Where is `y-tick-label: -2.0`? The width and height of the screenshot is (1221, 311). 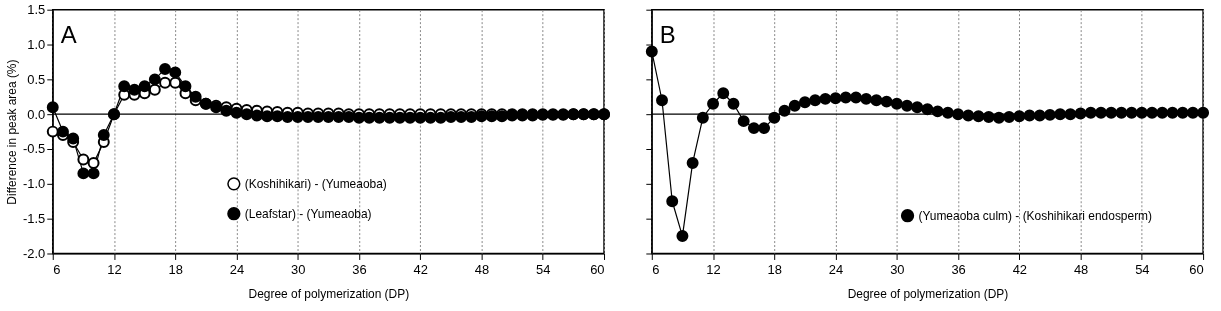
y-tick-label: -2.0 is located at coordinates (34, 253).